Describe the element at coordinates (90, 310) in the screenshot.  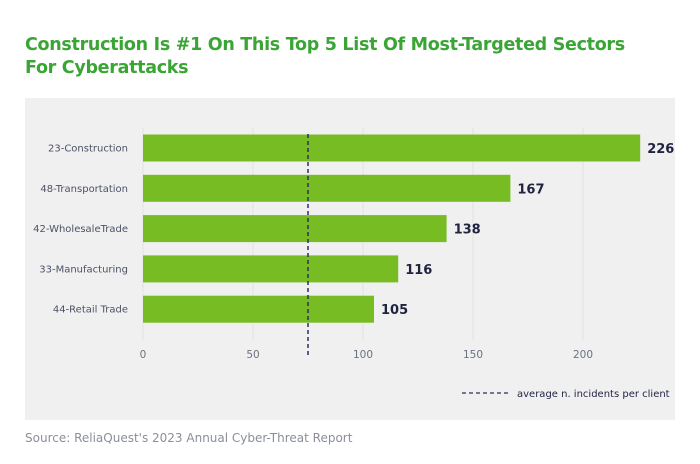
I see `y-tick-label: 44-Retail Trade` at that location.